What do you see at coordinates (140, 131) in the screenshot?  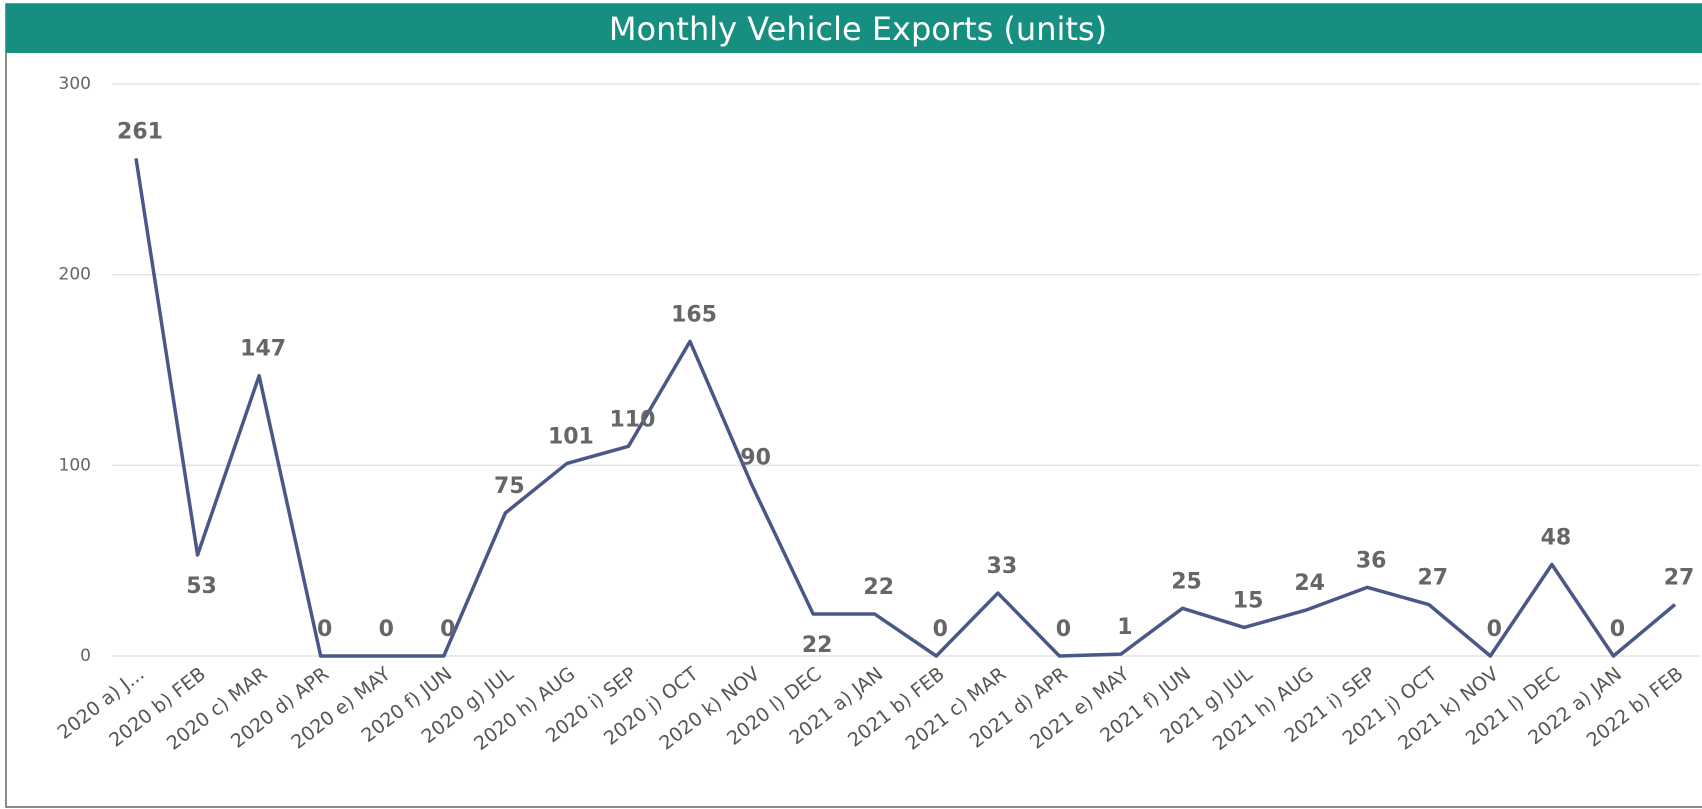 I see `data-label: 261` at bounding box center [140, 131].